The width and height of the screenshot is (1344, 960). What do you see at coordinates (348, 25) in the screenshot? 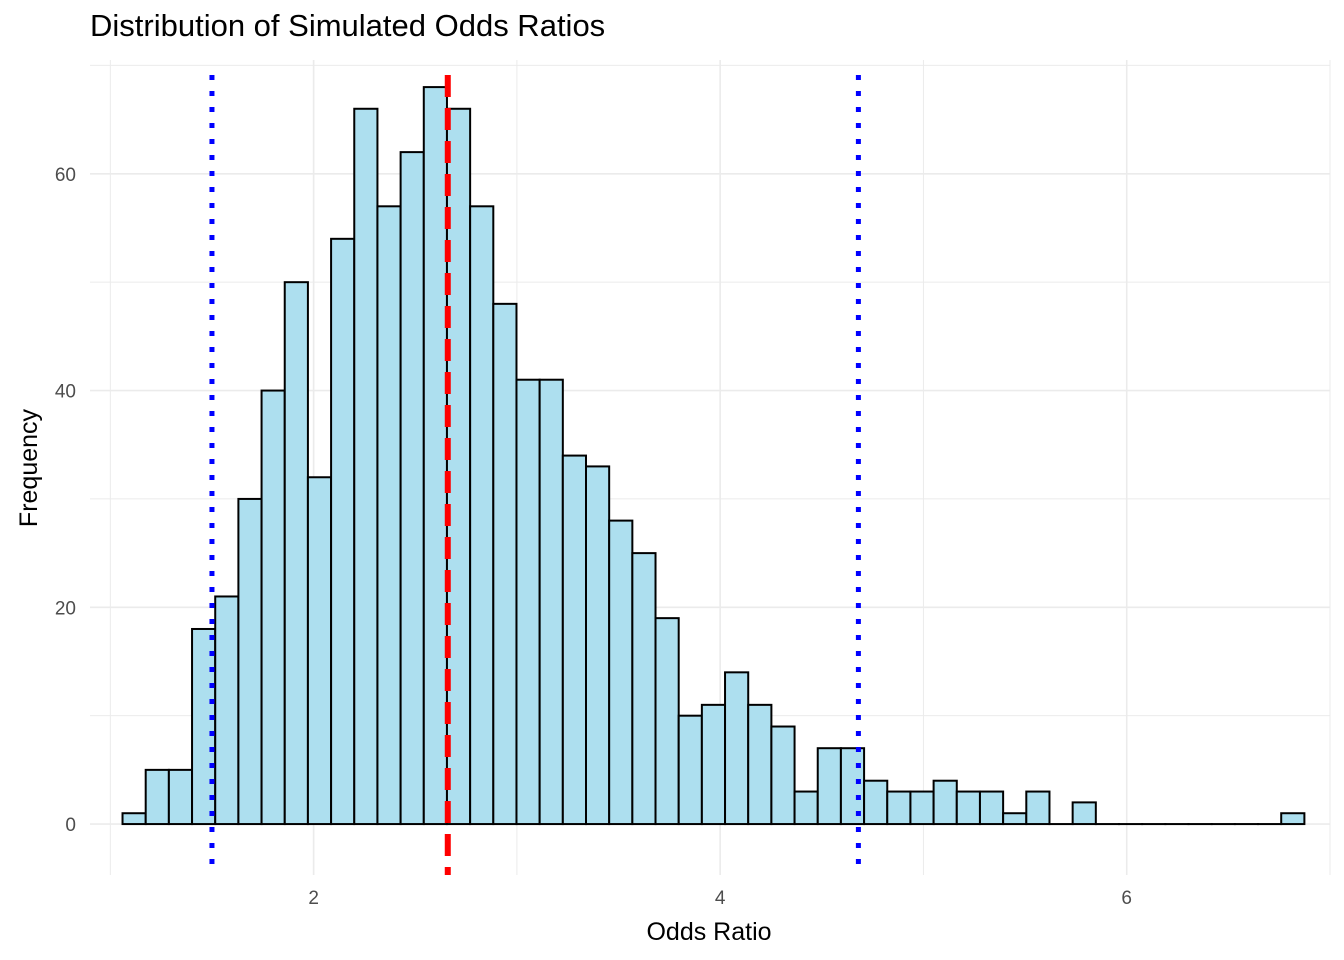
I see `chart-title: Distribution of Simulated Odds Ratios` at bounding box center [348, 25].